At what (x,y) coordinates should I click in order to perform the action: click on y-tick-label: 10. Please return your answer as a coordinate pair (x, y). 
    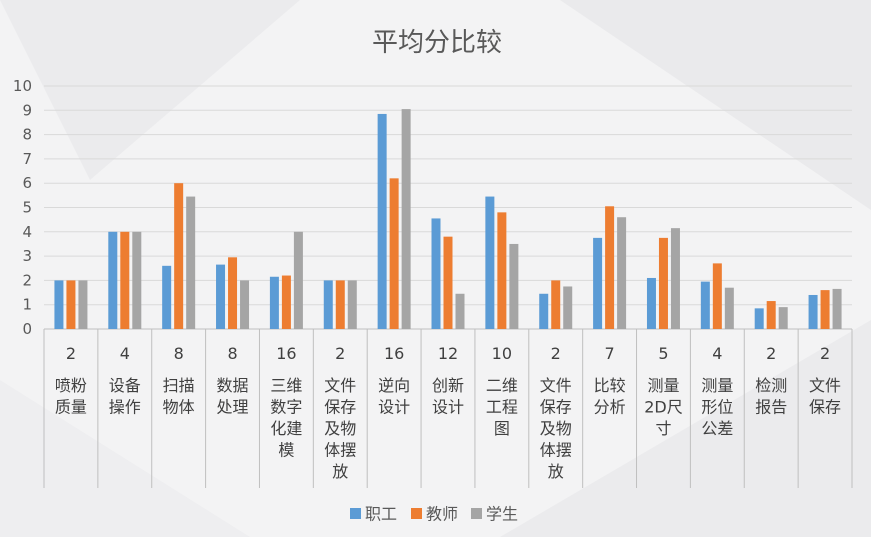
    Looking at the image, I should click on (22, 86).